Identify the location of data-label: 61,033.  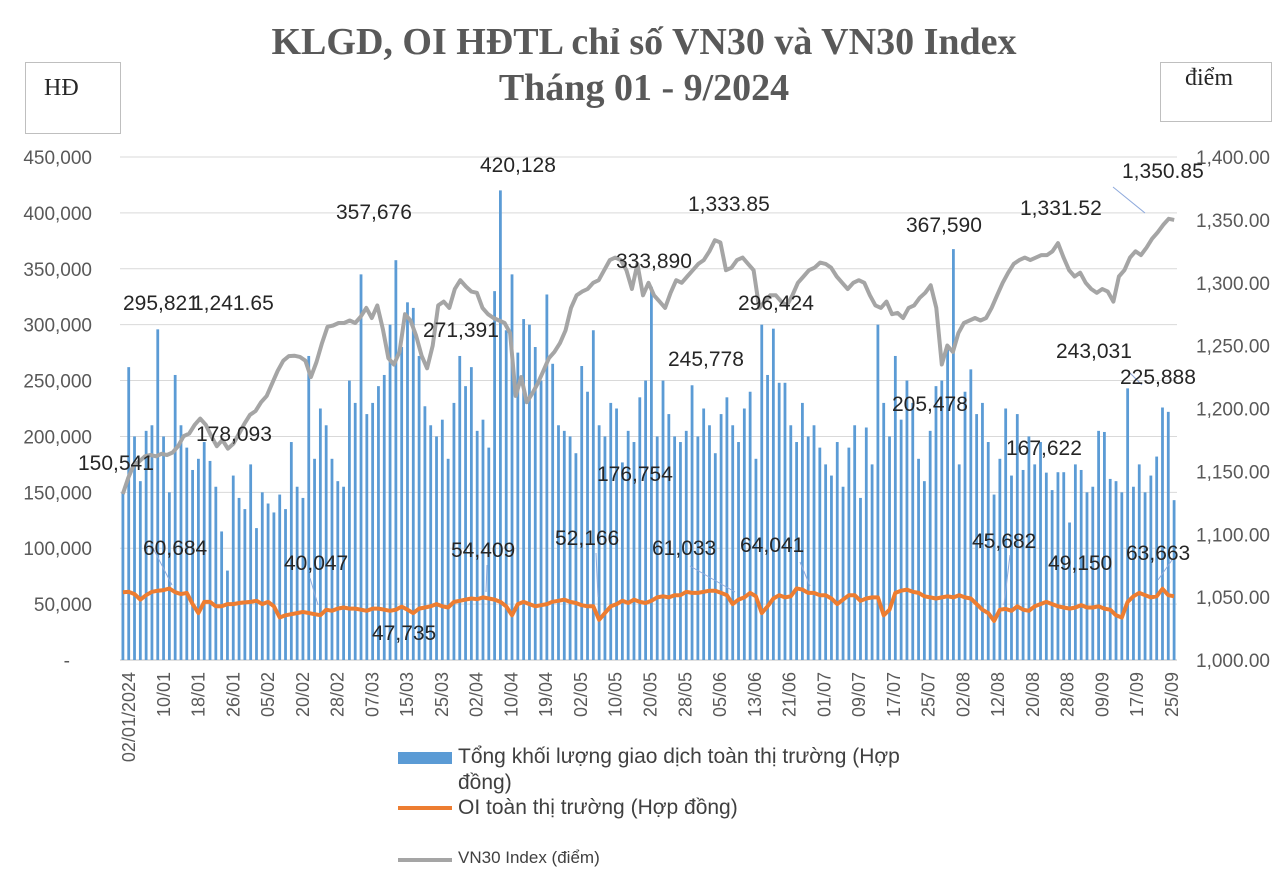
(684, 548).